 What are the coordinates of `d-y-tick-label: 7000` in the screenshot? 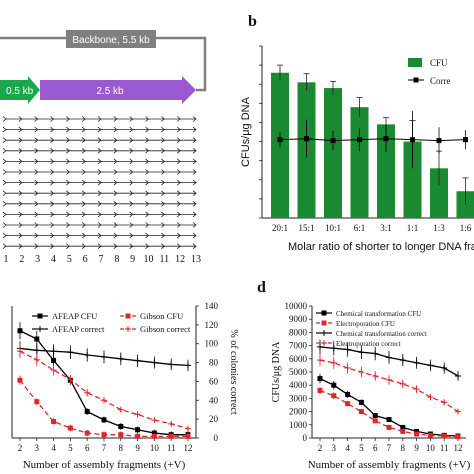 It's located at (298, 346).